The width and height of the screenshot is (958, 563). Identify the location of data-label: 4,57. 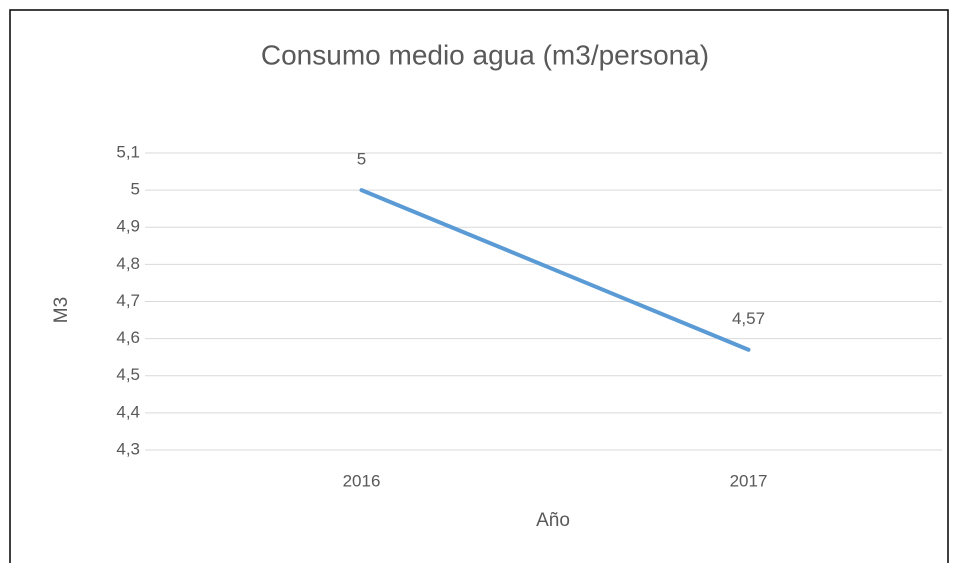
(748, 318).